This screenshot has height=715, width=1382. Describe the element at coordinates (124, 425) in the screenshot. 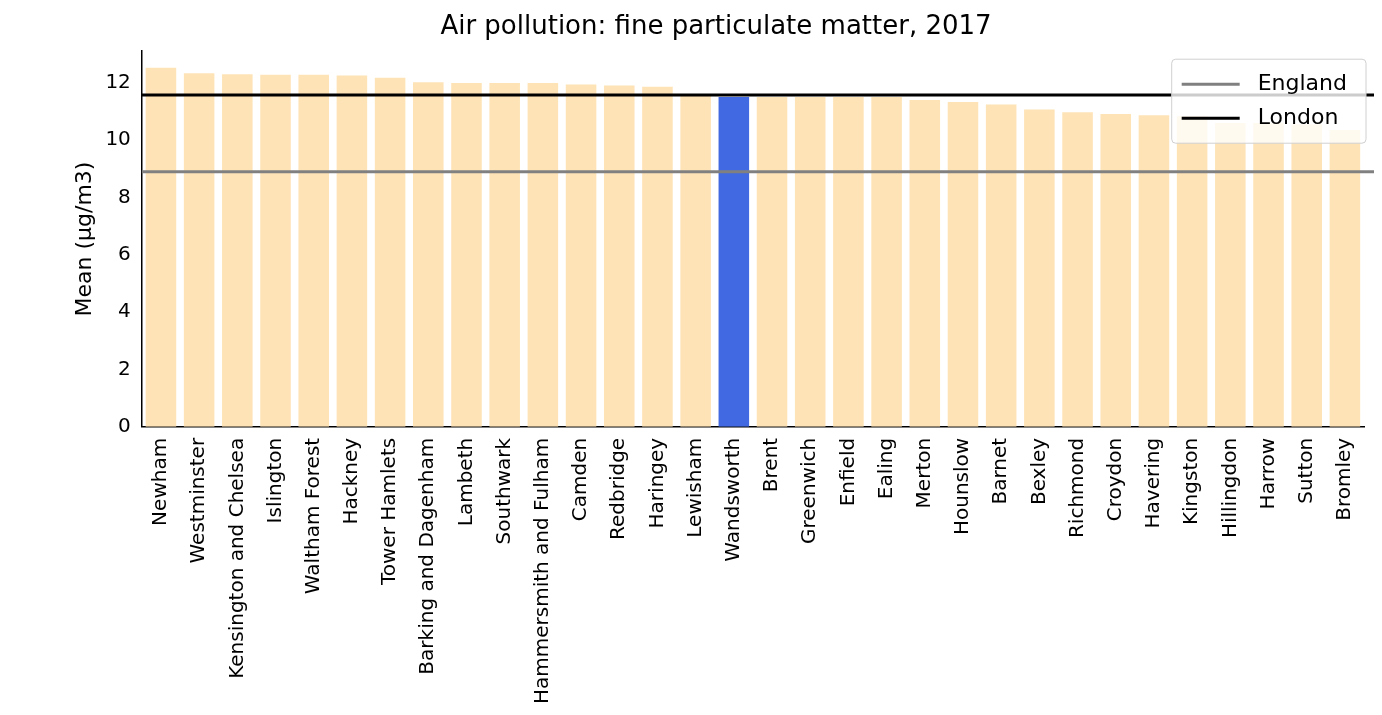

I see `y-tick-label: 0` at that location.